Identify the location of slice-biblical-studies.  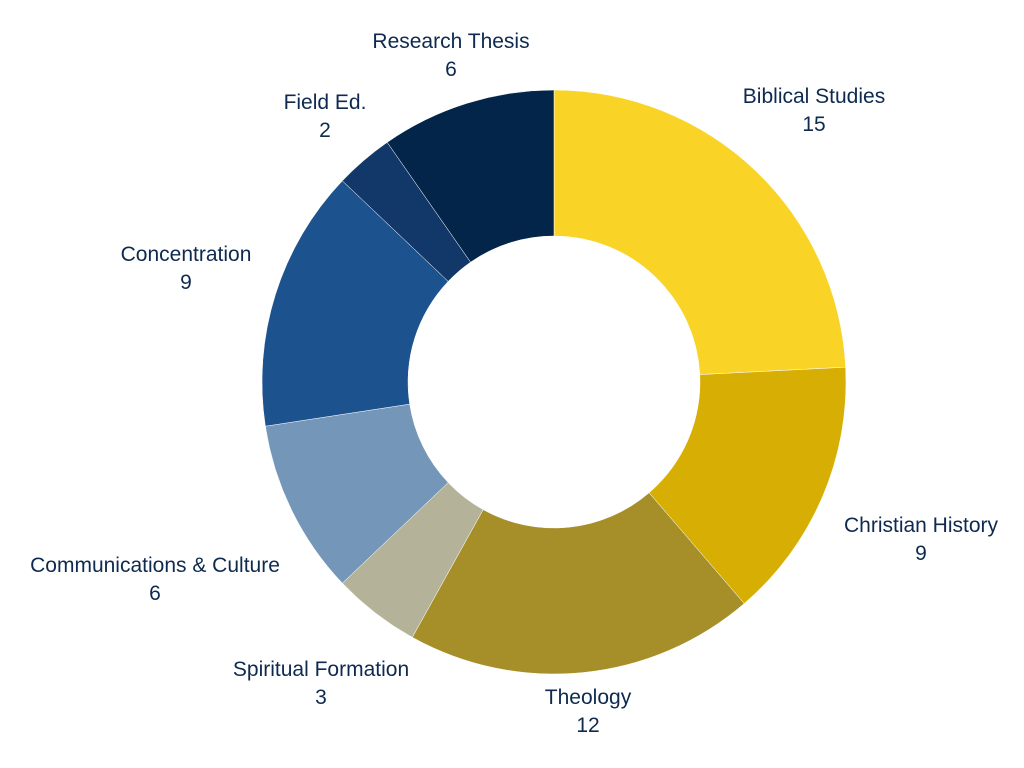
(699, 232).